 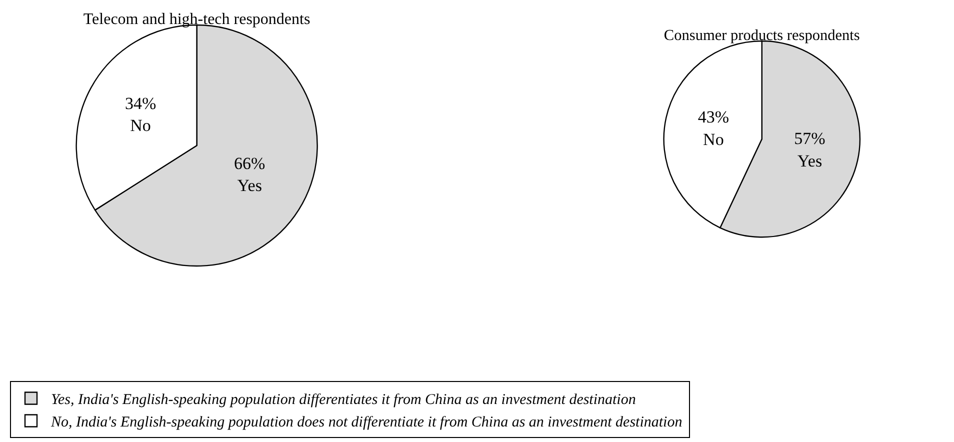 What do you see at coordinates (366, 422) in the screenshot?
I see `legend-label: No, India's English-speaking population does not differentiate it from China as an investment destination` at bounding box center [366, 422].